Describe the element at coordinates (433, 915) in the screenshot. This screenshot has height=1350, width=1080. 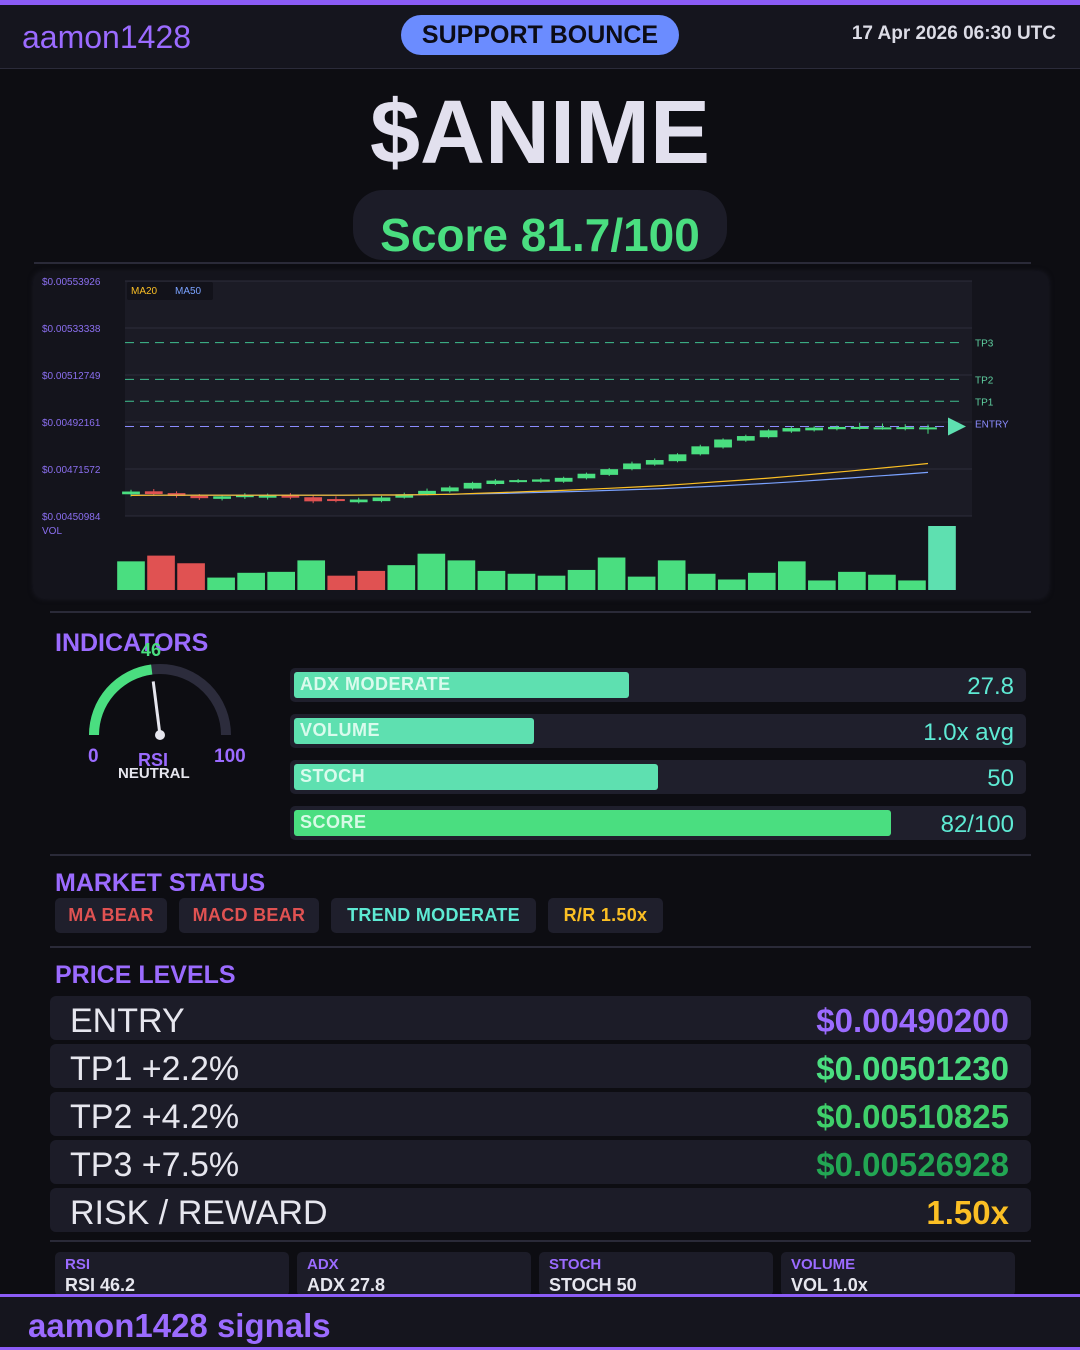
I see `trend-moderate-badge: TREND MODERATE` at that location.